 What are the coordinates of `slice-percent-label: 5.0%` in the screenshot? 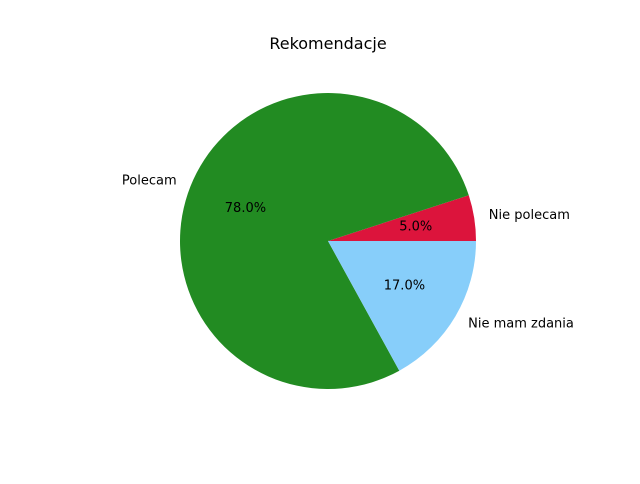 It's located at (415, 227).